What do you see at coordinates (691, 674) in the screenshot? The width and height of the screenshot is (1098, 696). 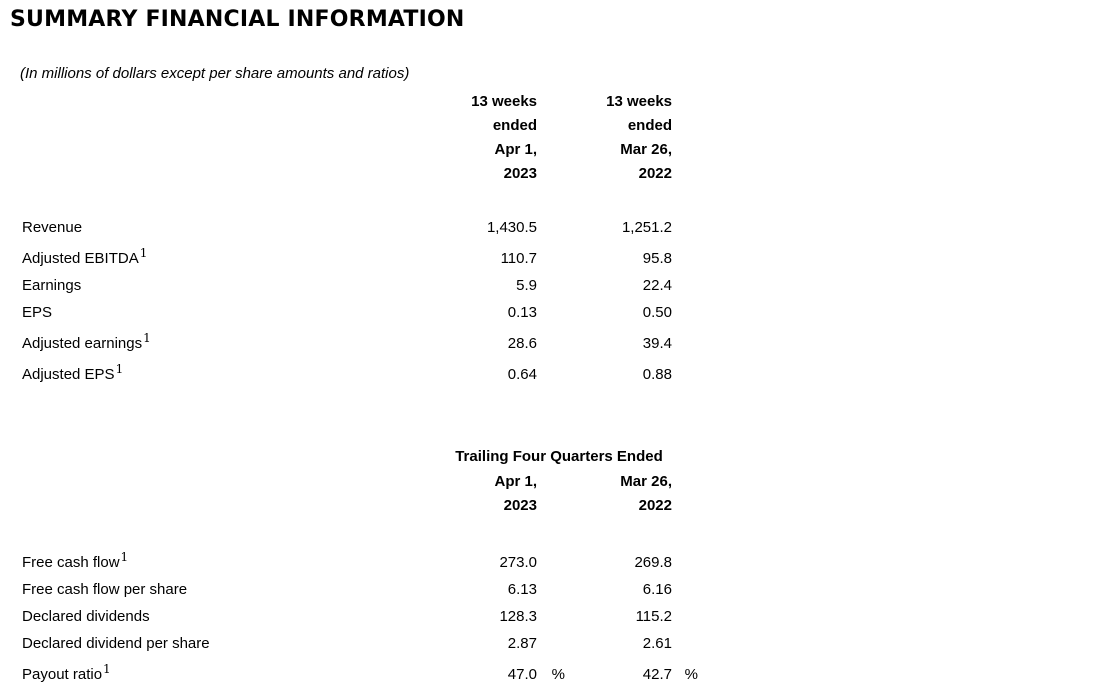 I see `unit-col2: %` at bounding box center [691, 674].